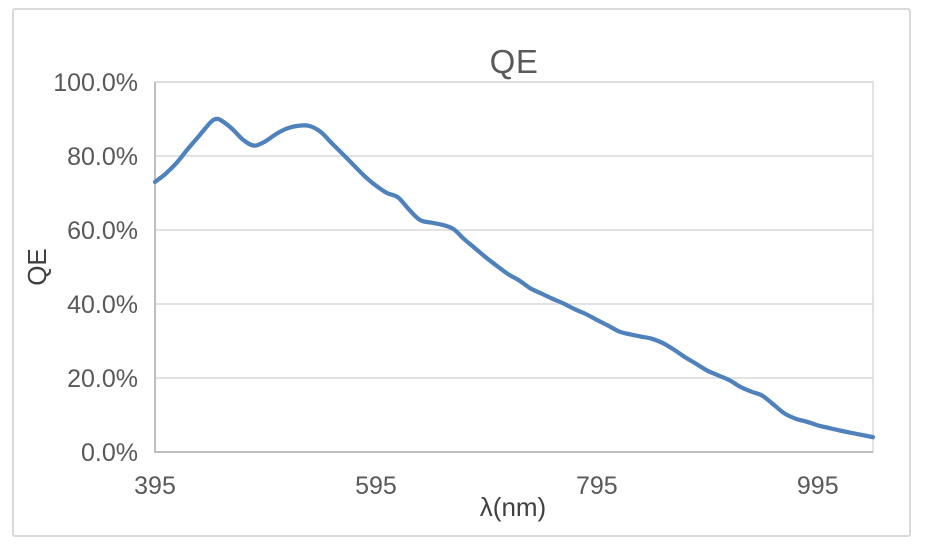 The height and width of the screenshot is (546, 927). I want to click on y-tick-label-20: 20.0%, so click(102, 379).